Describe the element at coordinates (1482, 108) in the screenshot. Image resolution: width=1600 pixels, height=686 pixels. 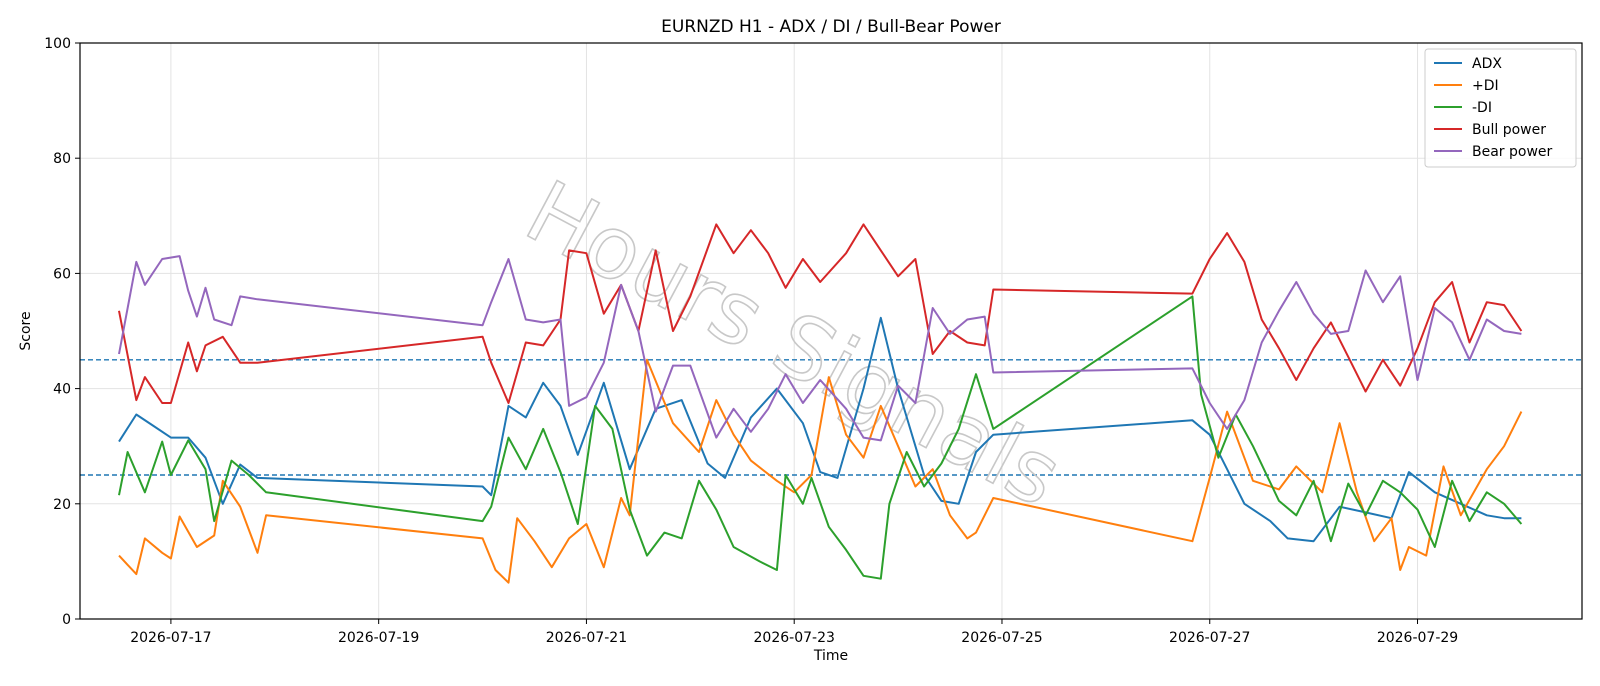
I see `legend-label: -DI` at that location.